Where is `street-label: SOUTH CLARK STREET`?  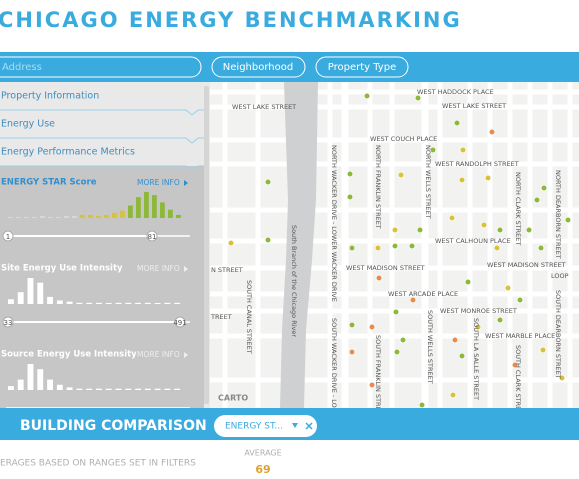 street-label: SOUTH CLARK STREET is located at coordinates (518, 381).